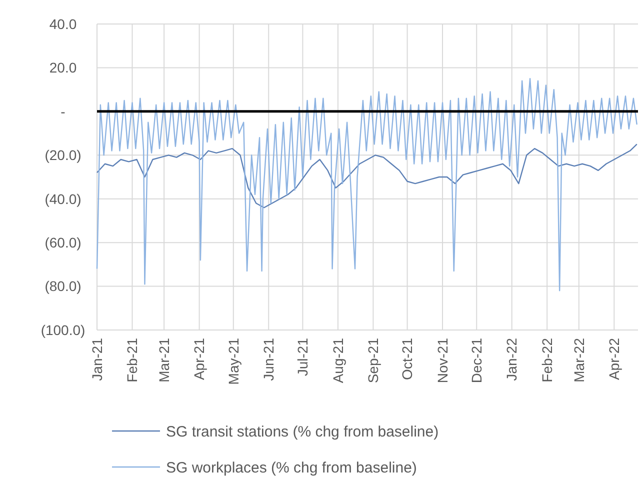 This screenshot has height=479, width=640. I want to click on x-tick-label: Feb-22, so click(546, 360).